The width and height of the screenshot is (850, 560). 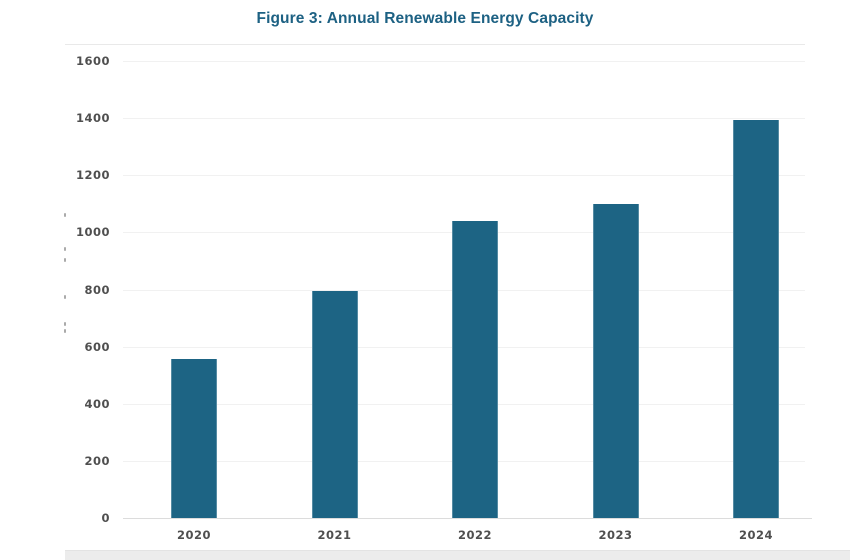 I want to click on x-tick-label-2024: 2024, so click(x=755, y=535).